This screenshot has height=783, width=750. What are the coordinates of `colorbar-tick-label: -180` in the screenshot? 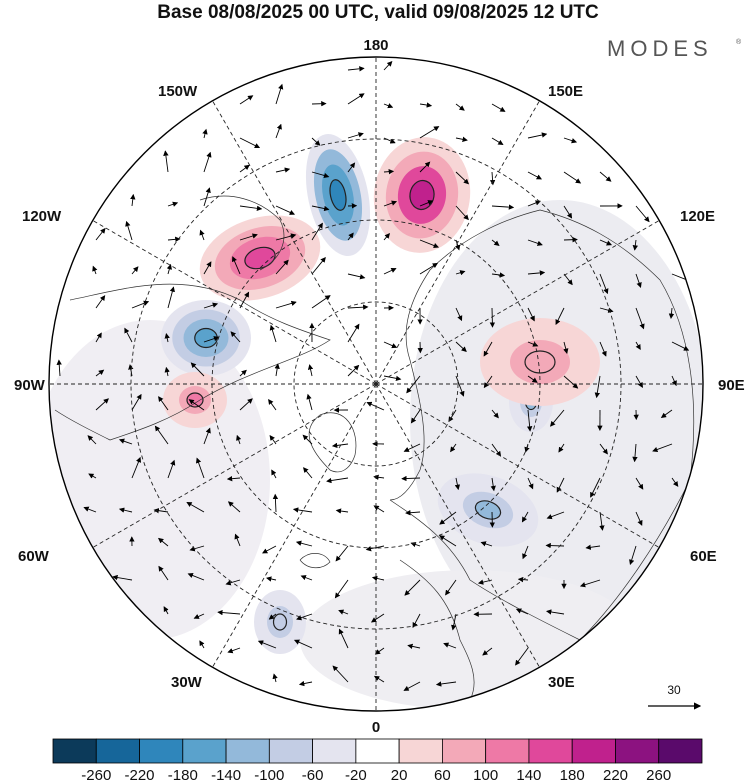 It's located at (183, 775).